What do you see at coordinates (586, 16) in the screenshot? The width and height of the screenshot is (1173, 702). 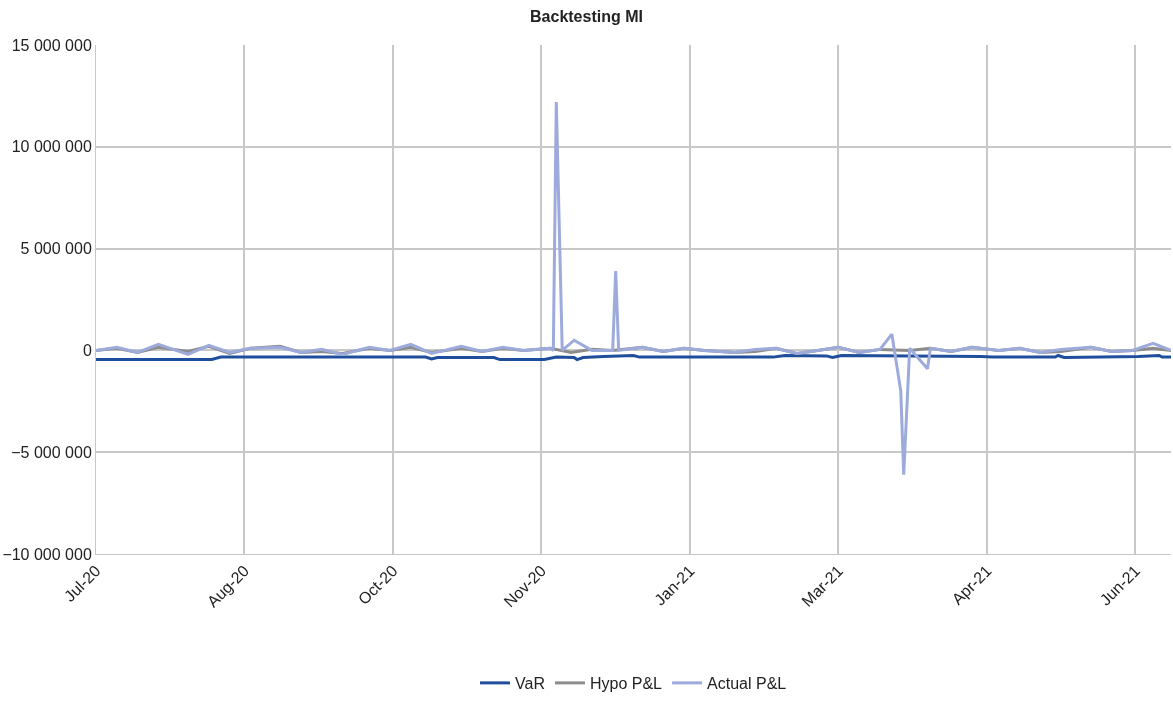 I see `chart-title: Backtesting MI` at bounding box center [586, 16].